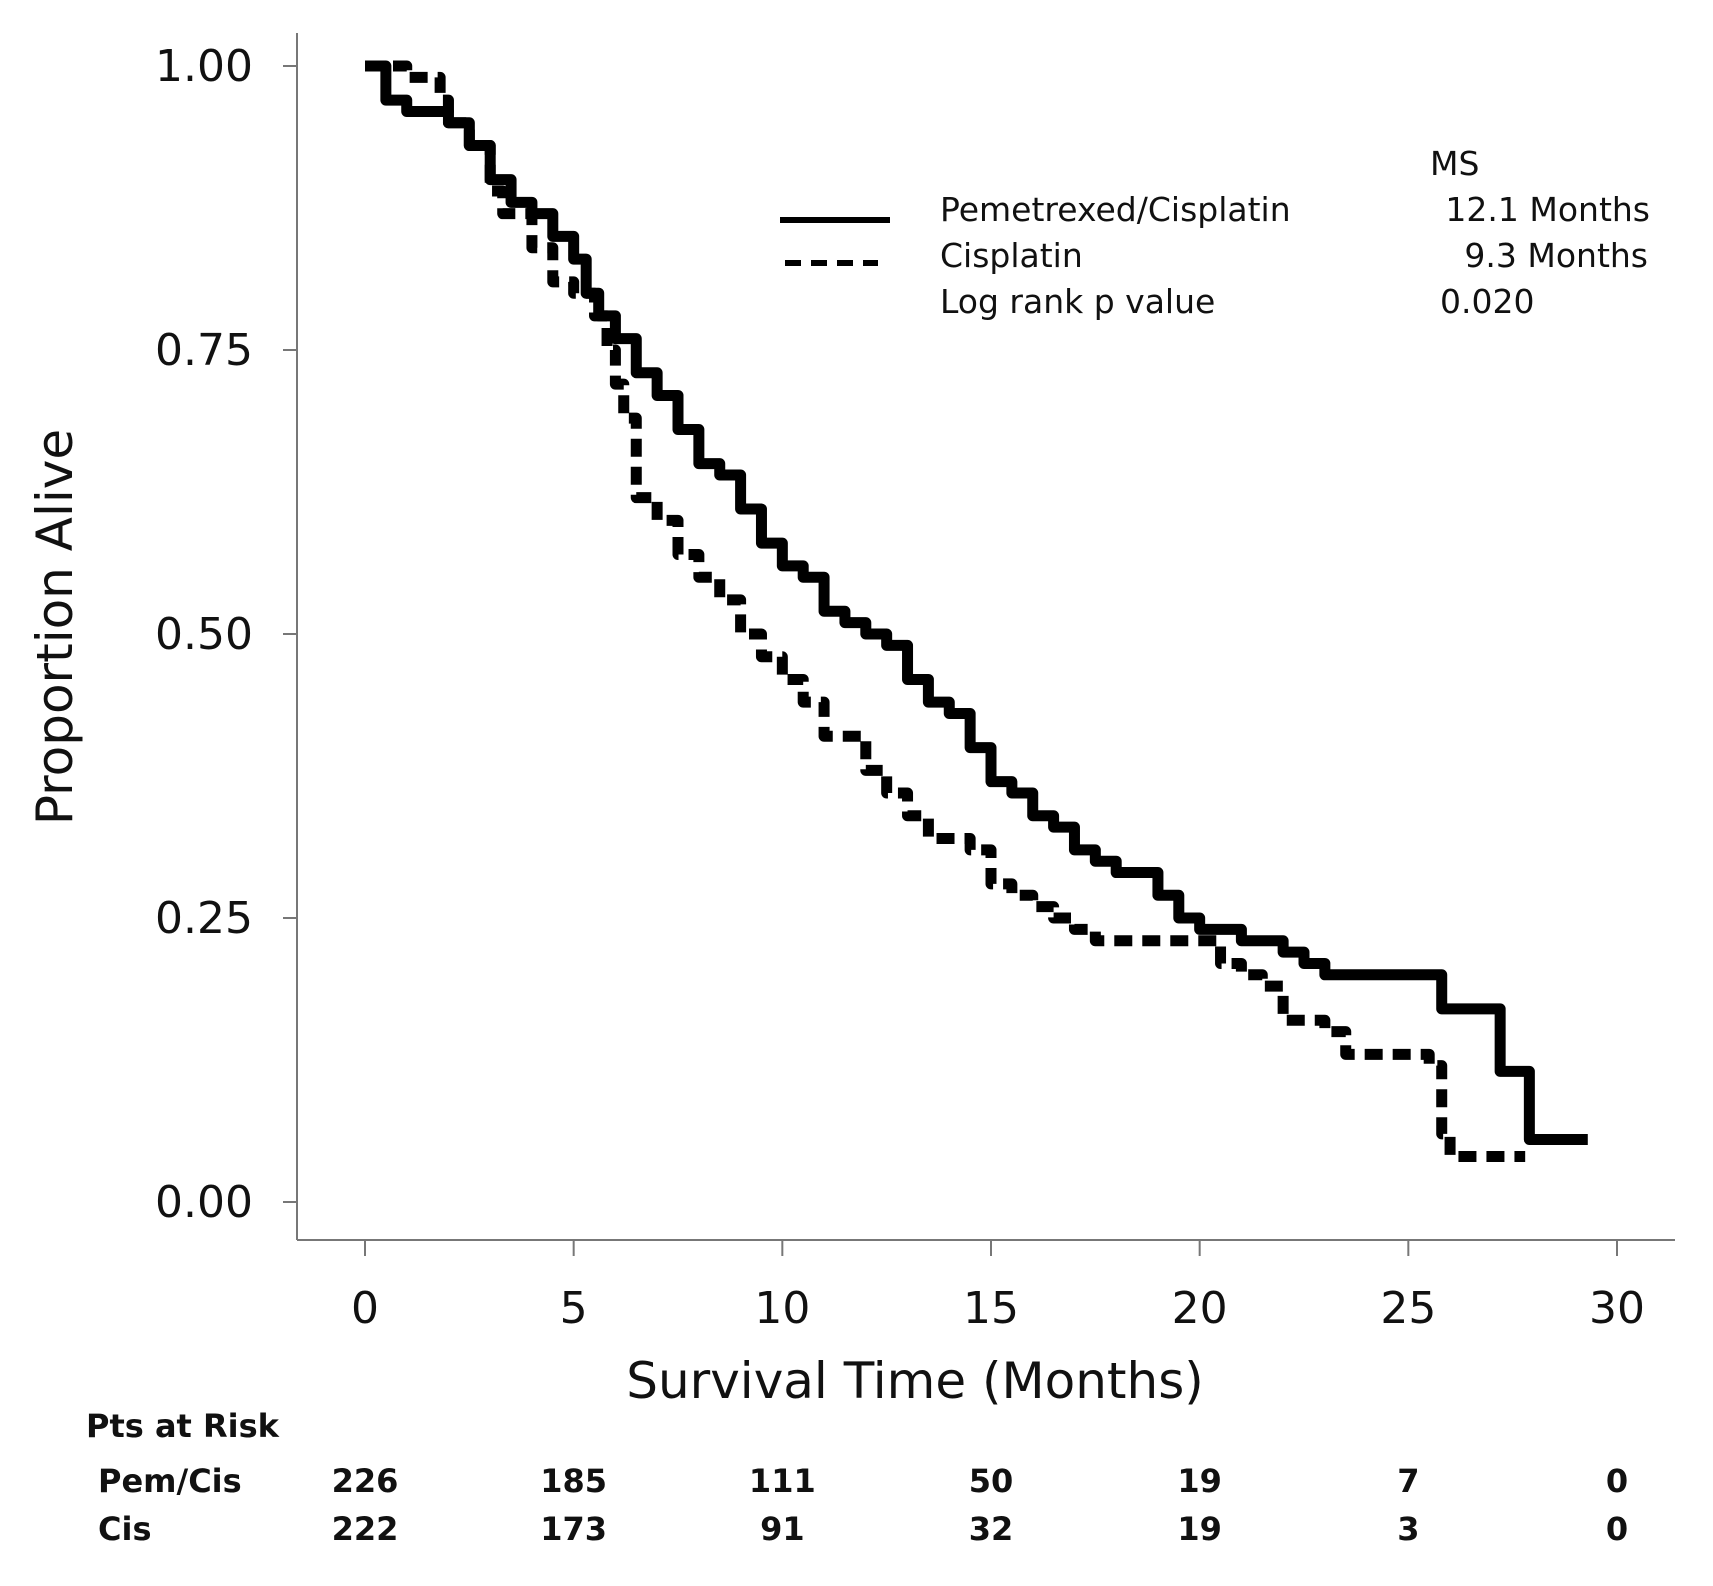 This screenshot has height=1586, width=1713. Describe the element at coordinates (1408, 1529) in the screenshot. I see `risk-value: 3` at that location.